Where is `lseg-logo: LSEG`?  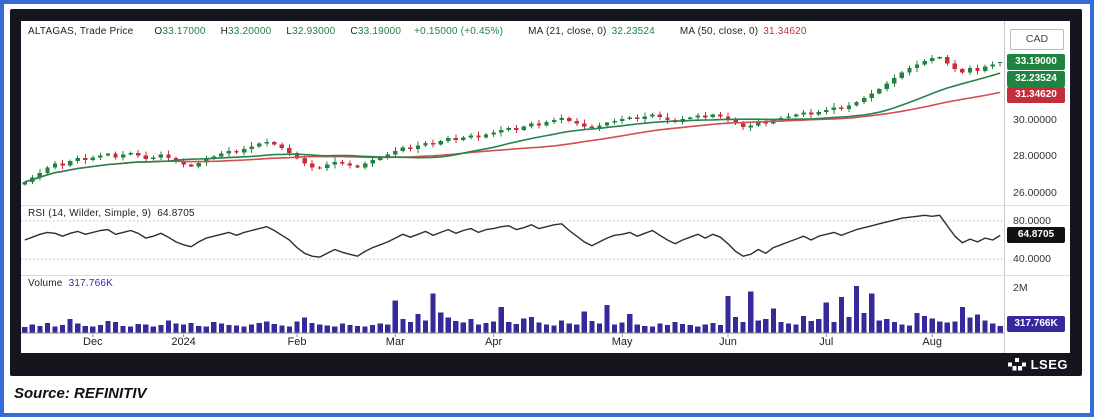 lseg-logo: LSEG is located at coordinates (1037, 364).